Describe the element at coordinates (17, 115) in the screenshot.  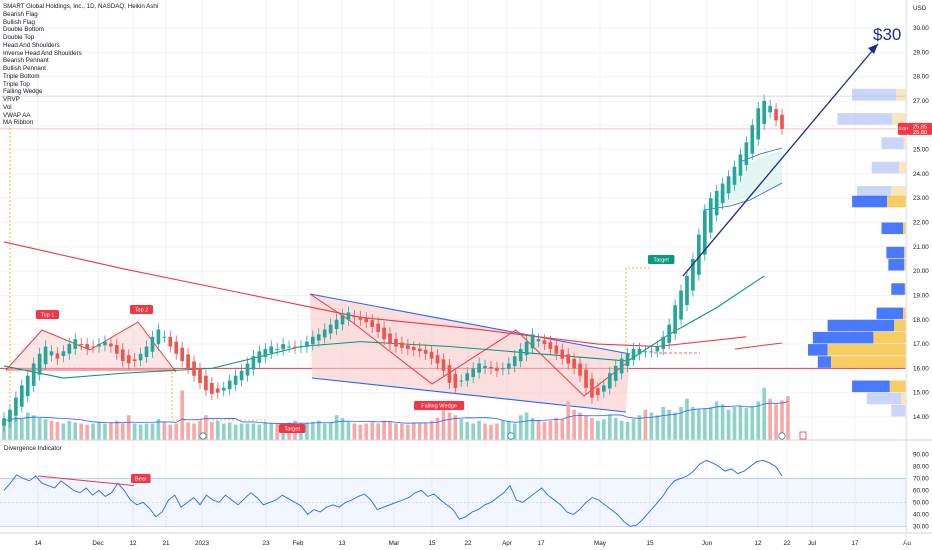
I see `indicator-label: VWAP AA` at that location.